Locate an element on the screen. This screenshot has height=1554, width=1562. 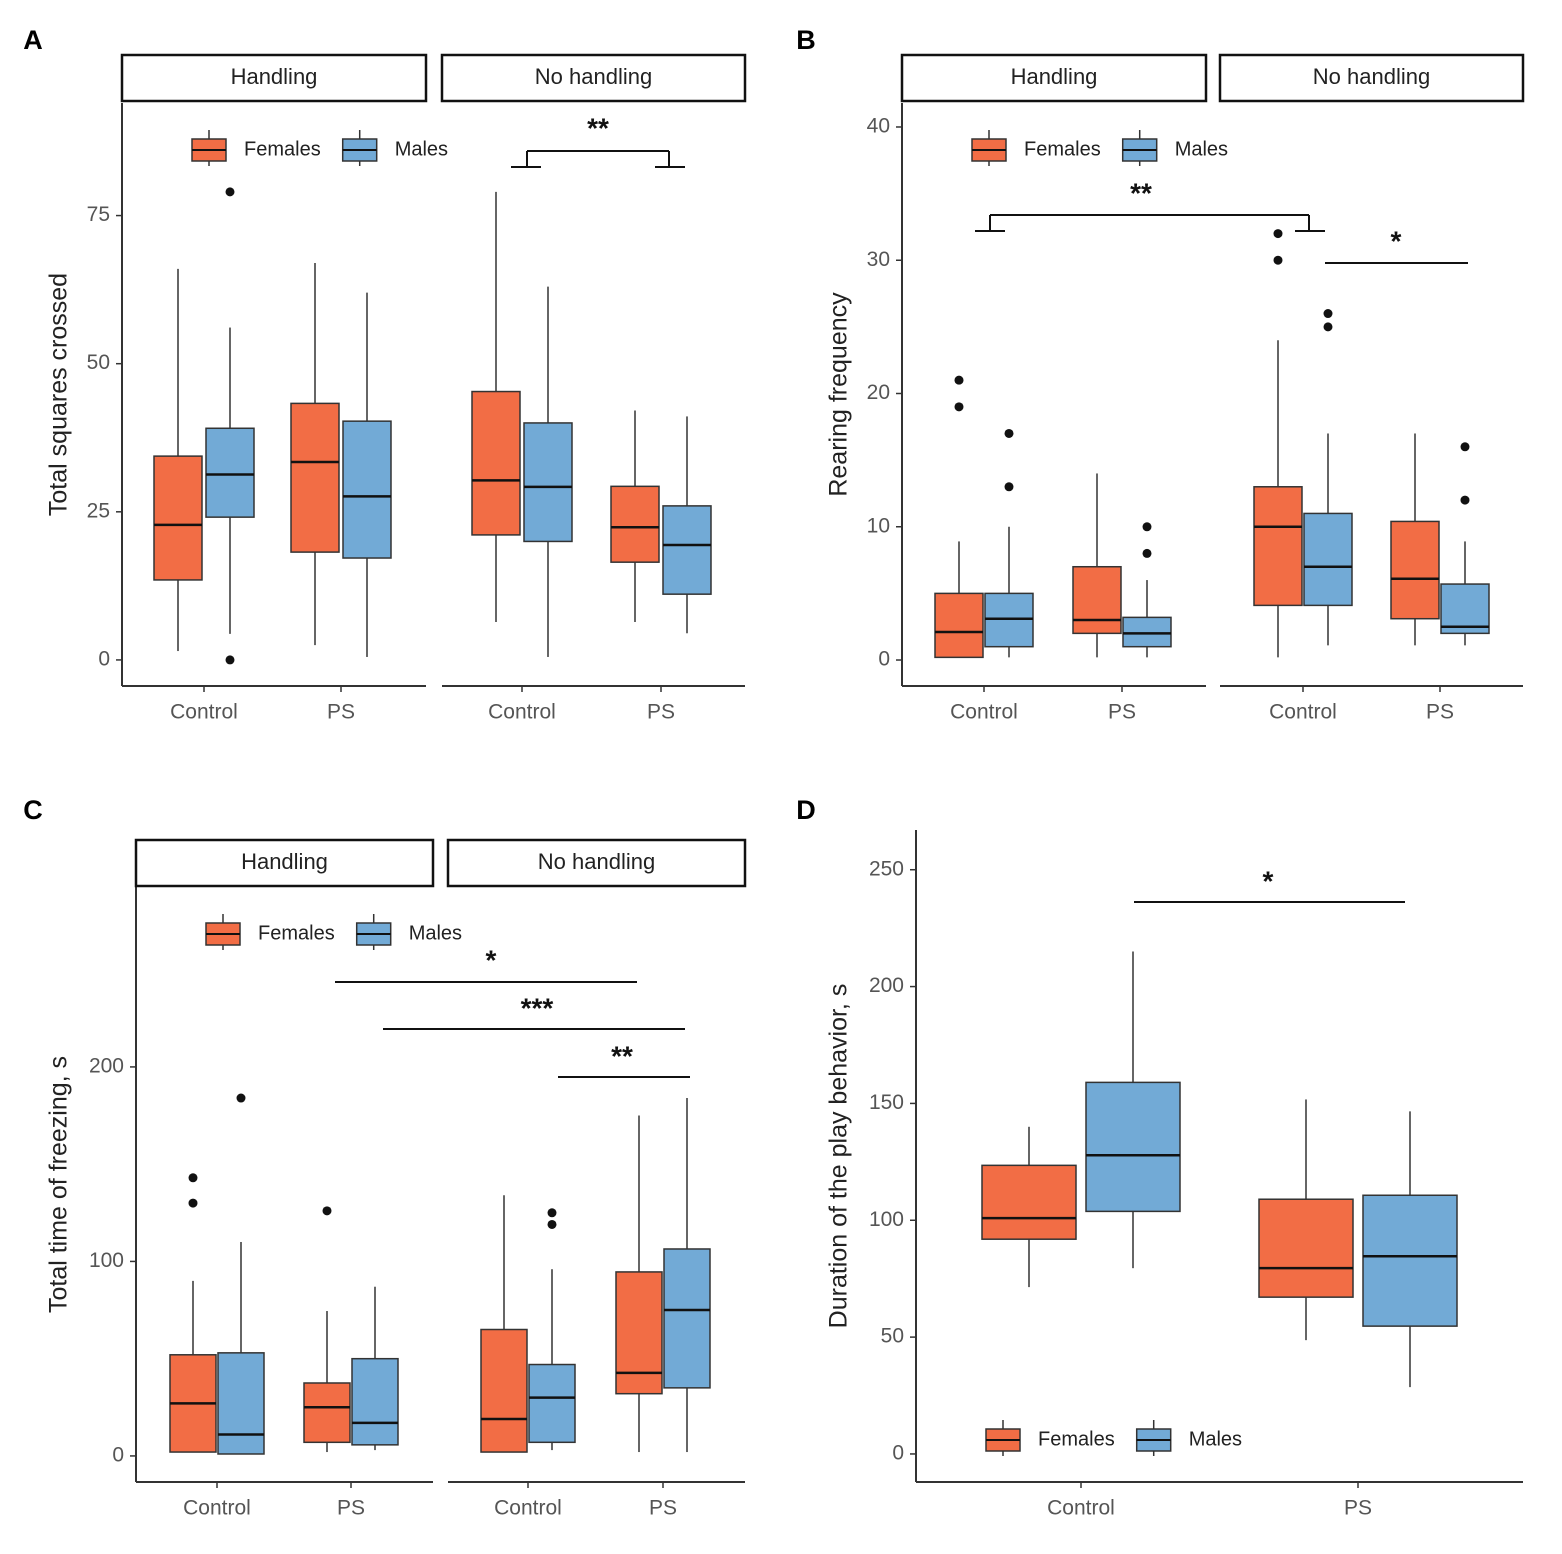
significance-label: *** is located at coordinates (537, 1007).